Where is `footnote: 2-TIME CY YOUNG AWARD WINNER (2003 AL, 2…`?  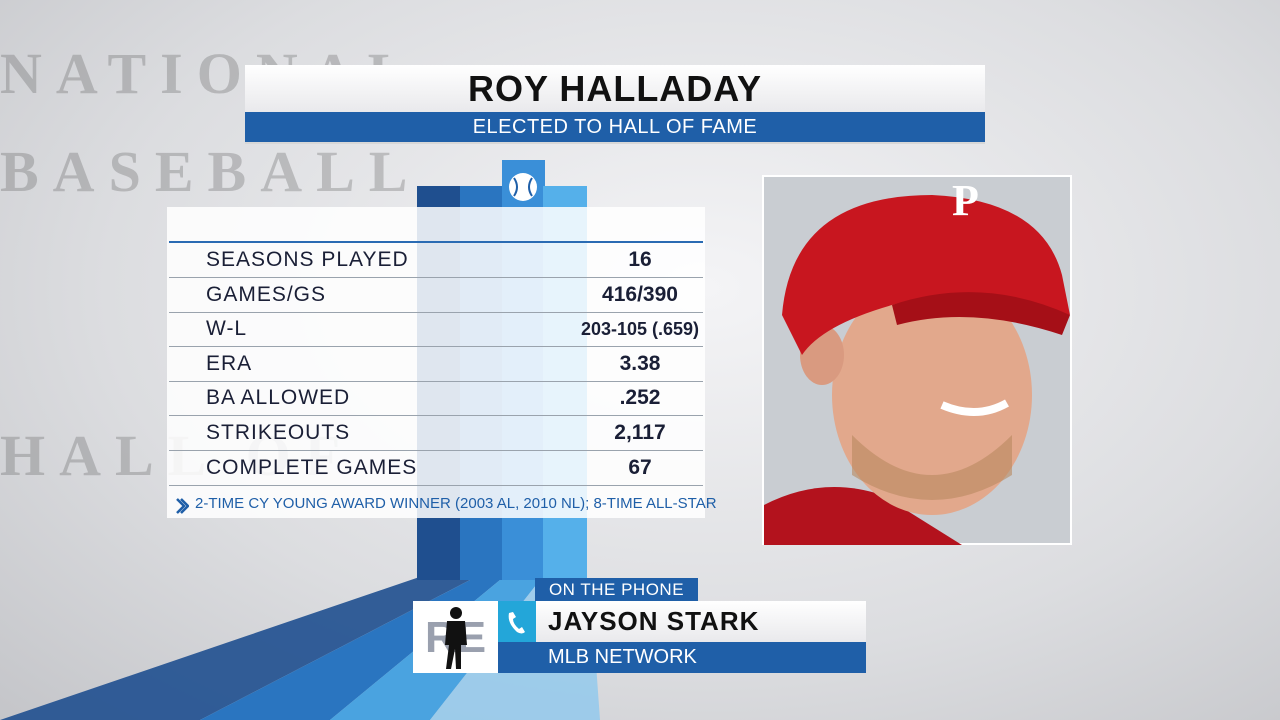 footnote: 2-TIME CY YOUNG AWARD WINNER (2003 AL, 2… is located at coordinates (456, 503).